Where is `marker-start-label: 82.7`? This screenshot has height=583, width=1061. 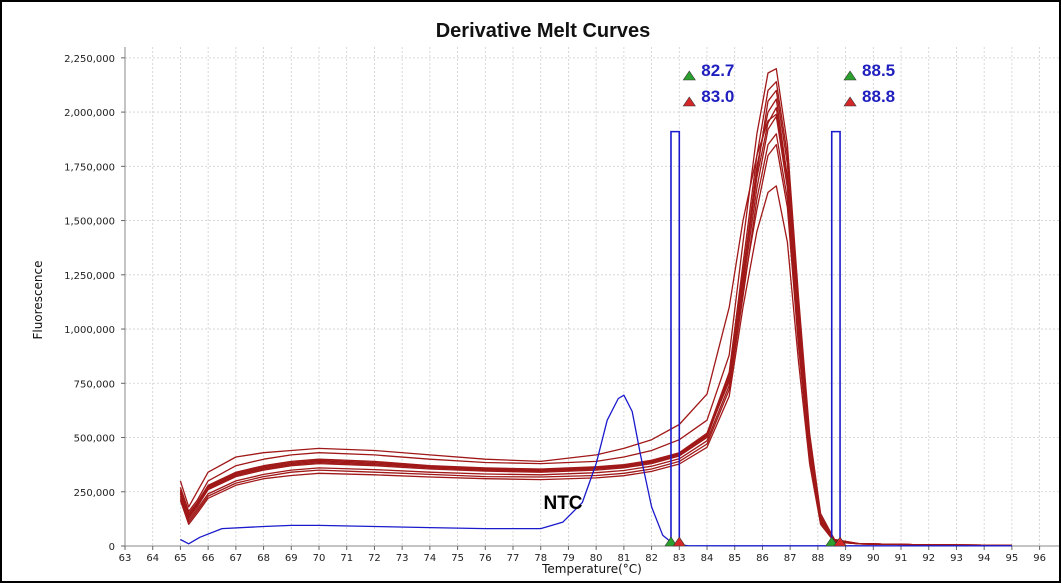 marker-start-label: 82.7 is located at coordinates (717, 70).